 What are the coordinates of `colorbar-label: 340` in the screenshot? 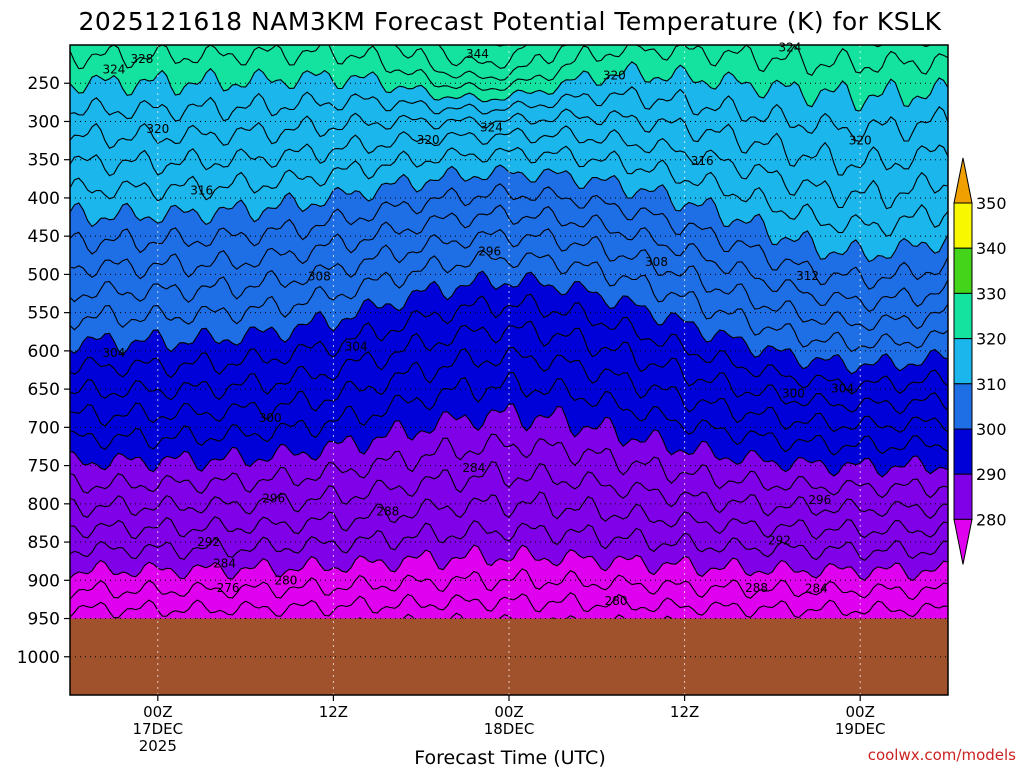 It's located at (991, 248).